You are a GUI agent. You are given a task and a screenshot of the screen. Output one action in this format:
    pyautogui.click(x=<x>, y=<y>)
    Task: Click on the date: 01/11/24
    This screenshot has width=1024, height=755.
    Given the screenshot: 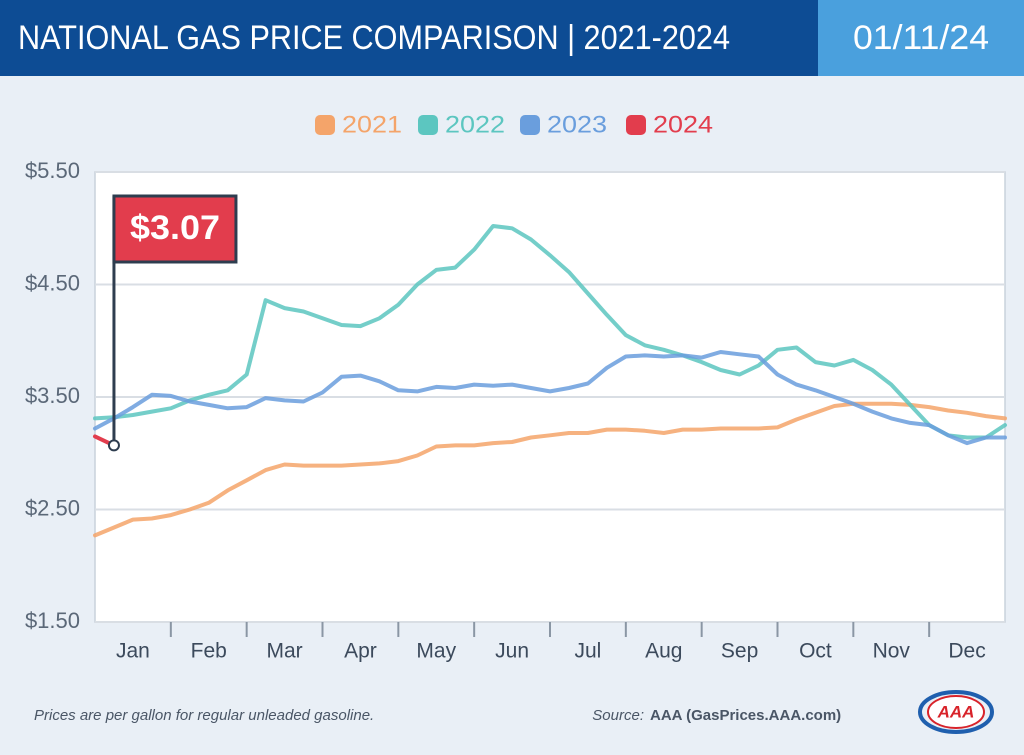 What is the action you would take?
    pyautogui.click(x=921, y=38)
    